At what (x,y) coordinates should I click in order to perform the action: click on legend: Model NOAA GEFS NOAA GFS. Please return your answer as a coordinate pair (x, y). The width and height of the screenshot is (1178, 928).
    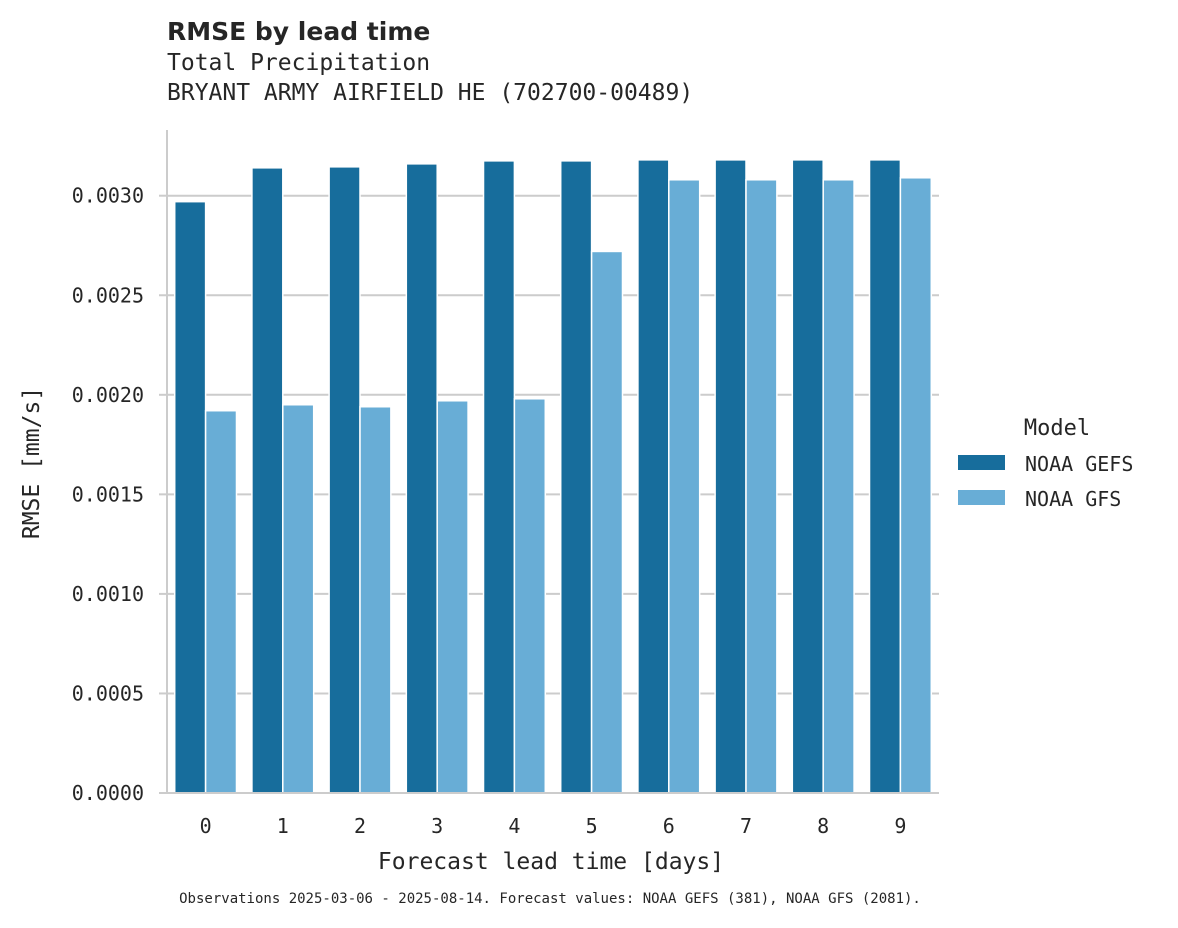
    Looking at the image, I should click on (1045, 463).